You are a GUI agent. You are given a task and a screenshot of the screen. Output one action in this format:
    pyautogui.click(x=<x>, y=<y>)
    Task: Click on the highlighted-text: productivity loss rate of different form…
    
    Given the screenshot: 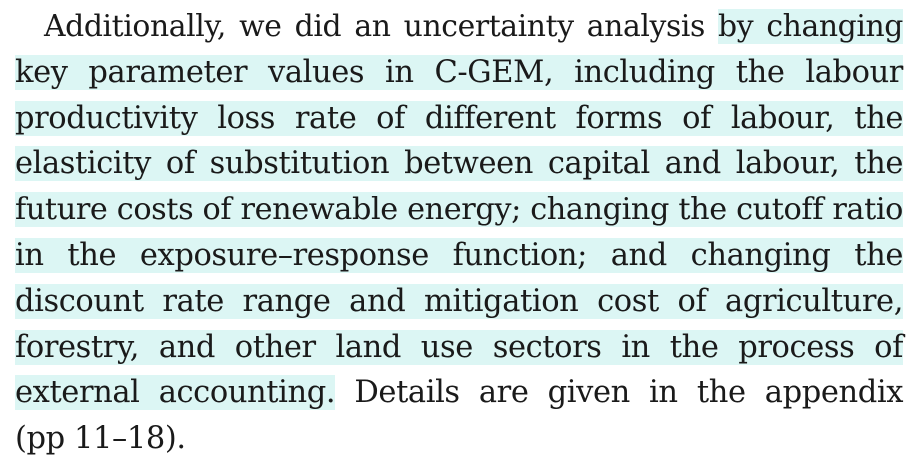 What is the action you would take?
    pyautogui.click(x=459, y=118)
    